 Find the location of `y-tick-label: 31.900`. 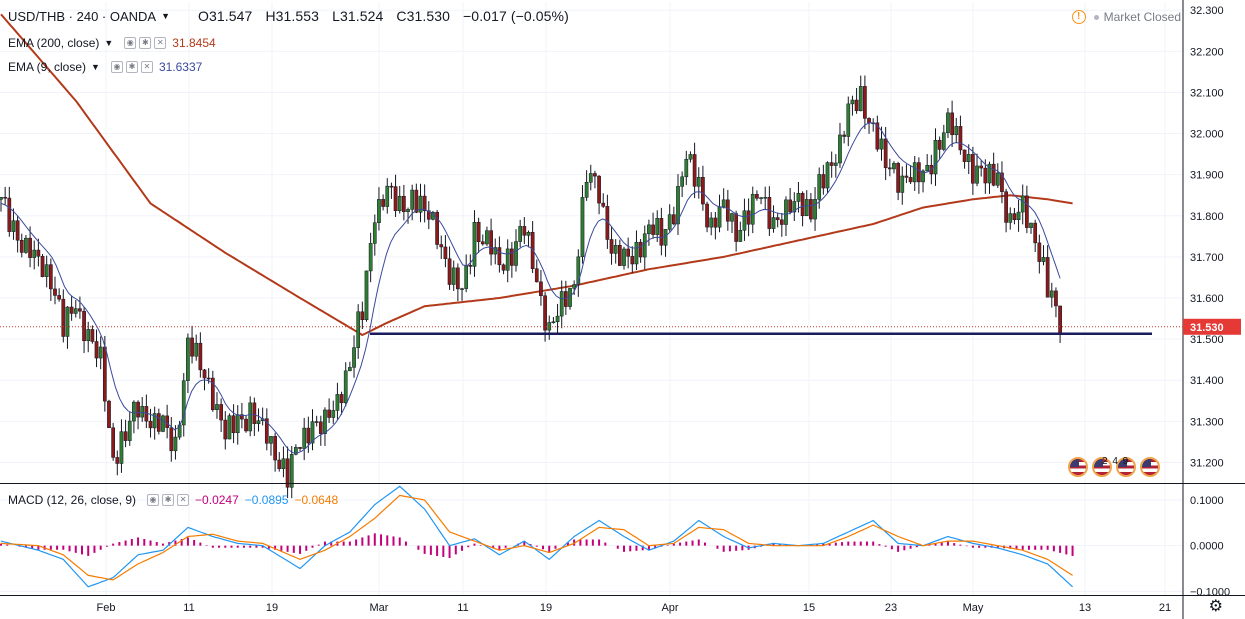

y-tick-label: 31.900 is located at coordinates (1207, 176).